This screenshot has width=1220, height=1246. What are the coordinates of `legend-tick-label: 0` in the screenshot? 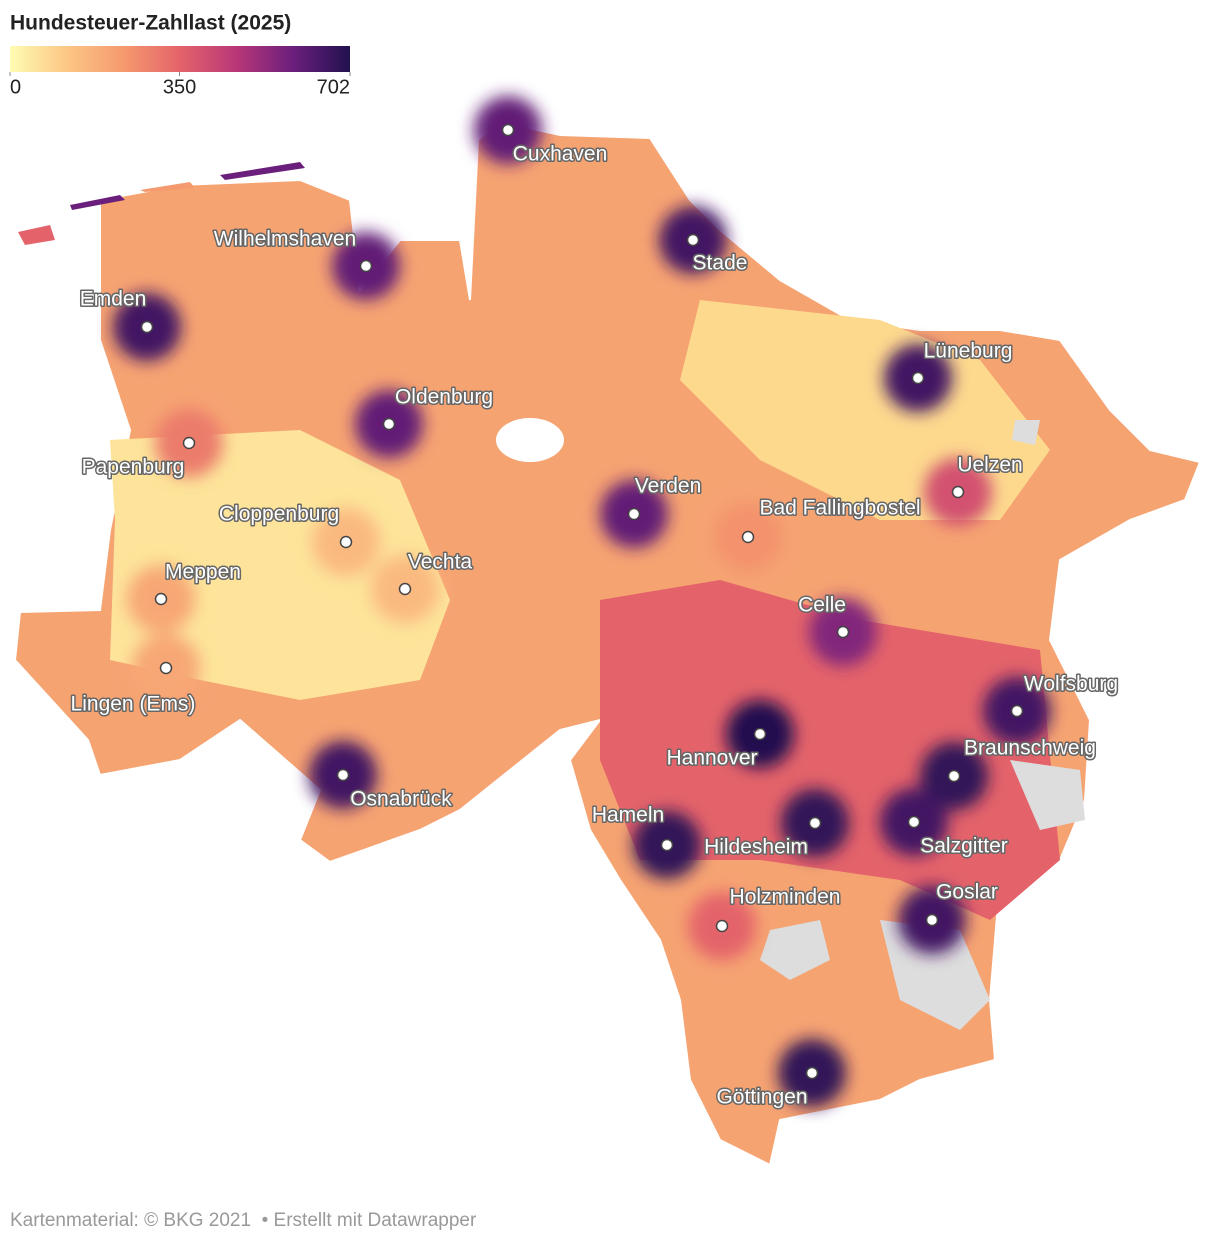 It's located at (15, 87).